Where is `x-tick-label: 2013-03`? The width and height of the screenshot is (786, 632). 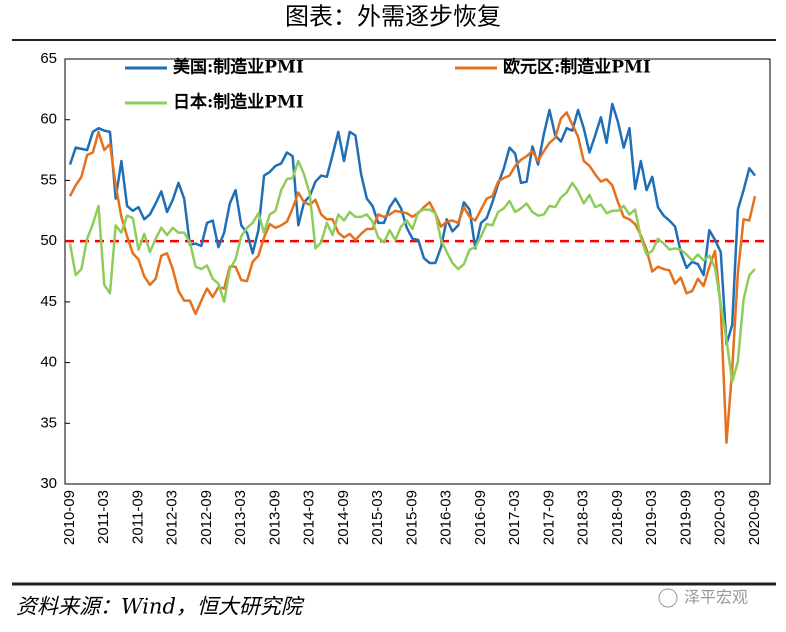 x-tick-label: 2013-03 is located at coordinates (240, 517).